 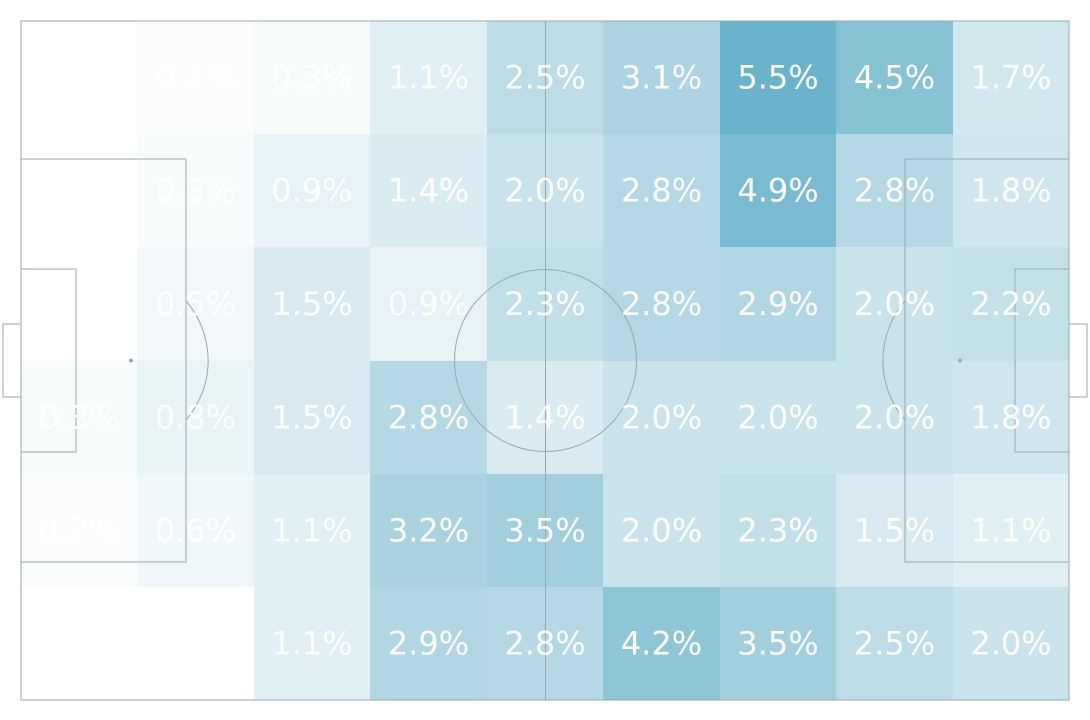 What do you see at coordinates (12, 360) in the screenshot?
I see `left-goal` at bounding box center [12, 360].